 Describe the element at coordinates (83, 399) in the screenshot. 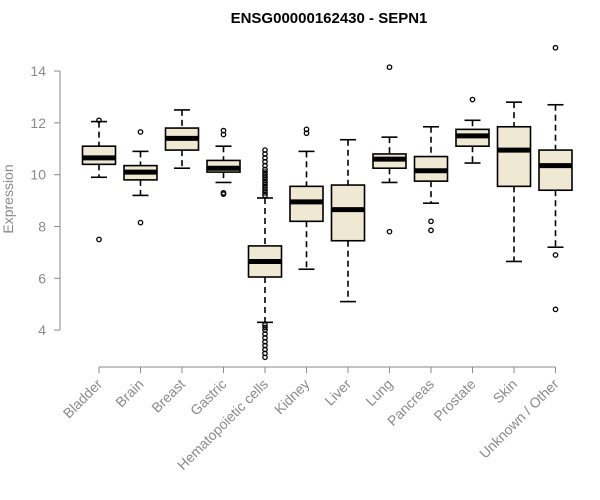

I see `x-tick-label: Bladder` at that location.